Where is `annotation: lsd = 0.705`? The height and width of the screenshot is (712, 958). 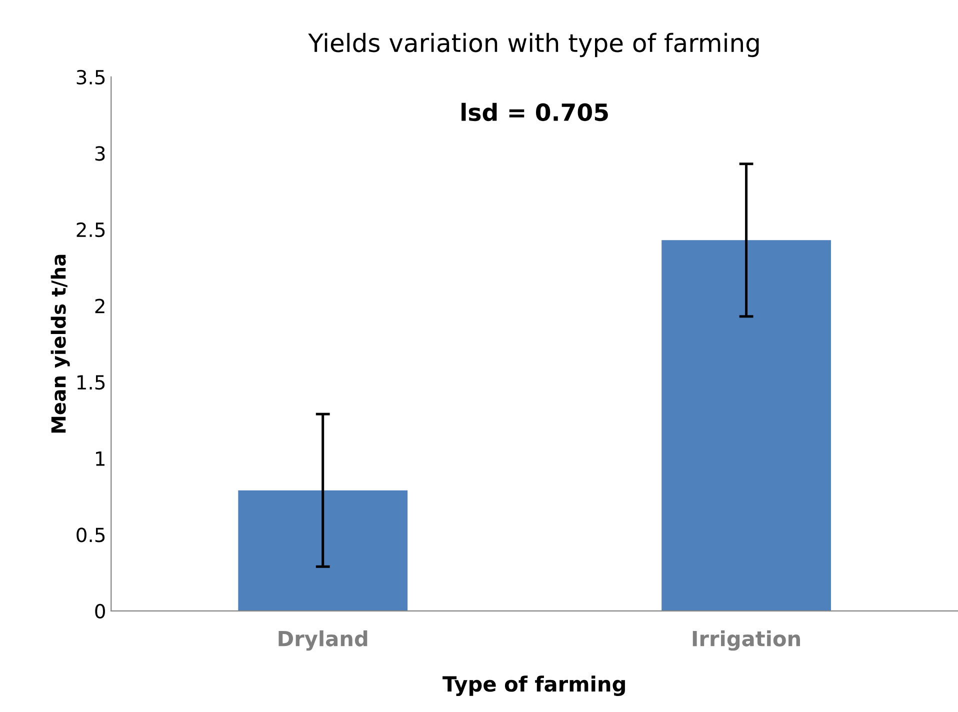
annotation: lsd = 0.705 is located at coordinates (535, 112).